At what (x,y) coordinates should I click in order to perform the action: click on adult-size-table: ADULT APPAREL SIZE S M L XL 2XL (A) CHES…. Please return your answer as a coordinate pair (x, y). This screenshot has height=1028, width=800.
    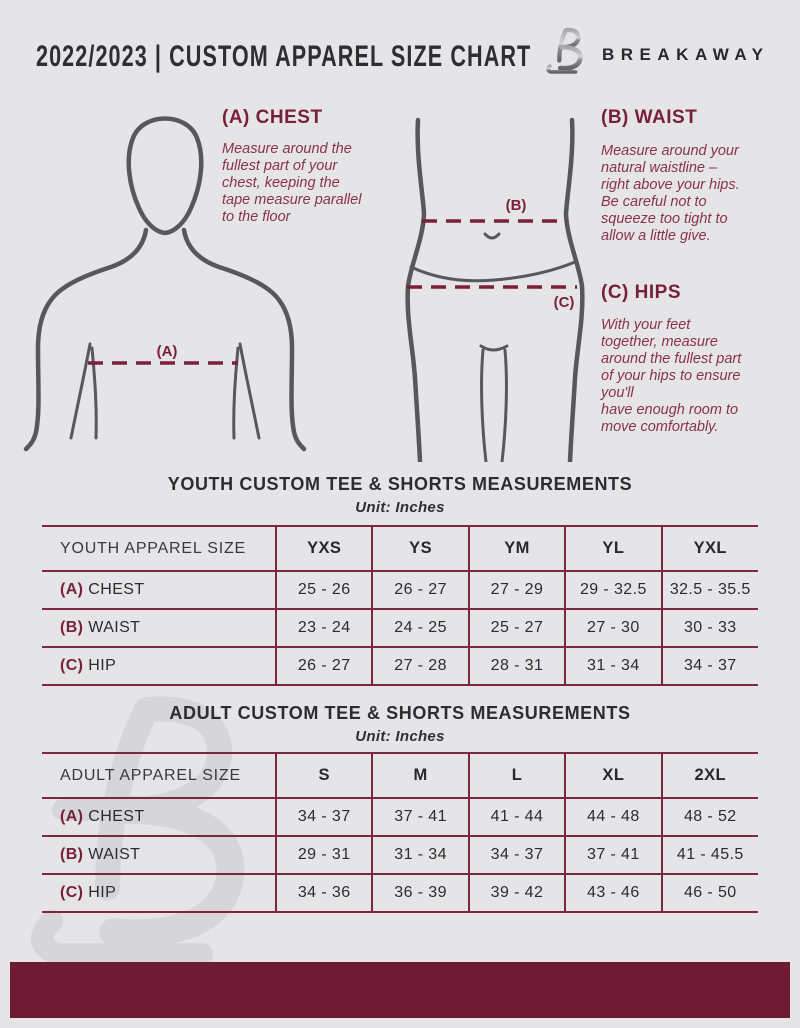
    Looking at the image, I should click on (400, 832).